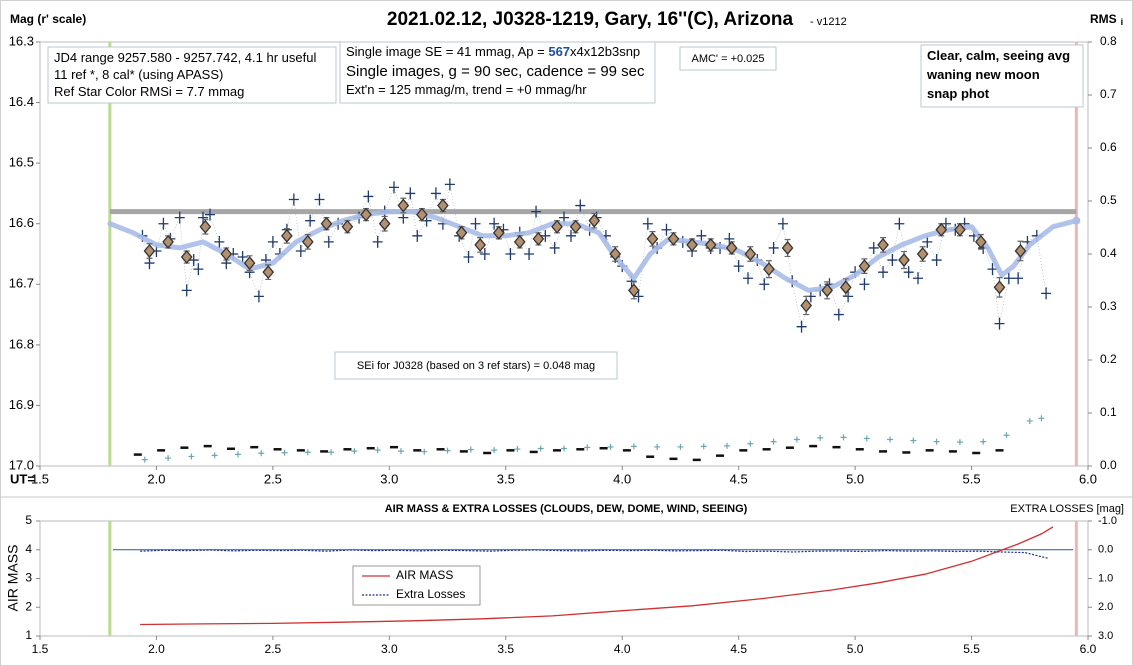  I want to click on x-tick-label: 6.0, so click(1088, 478).